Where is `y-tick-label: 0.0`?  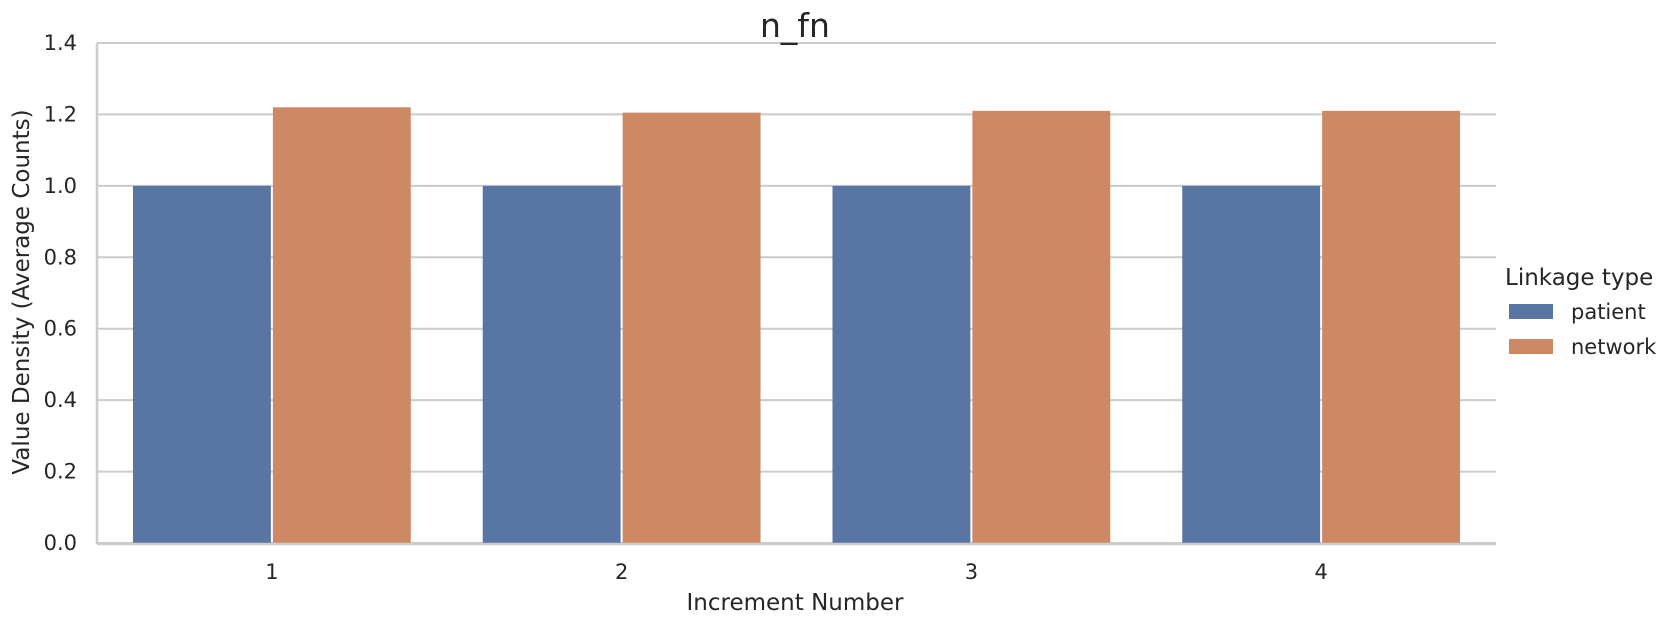 y-tick-label: 0.0 is located at coordinates (60, 543).